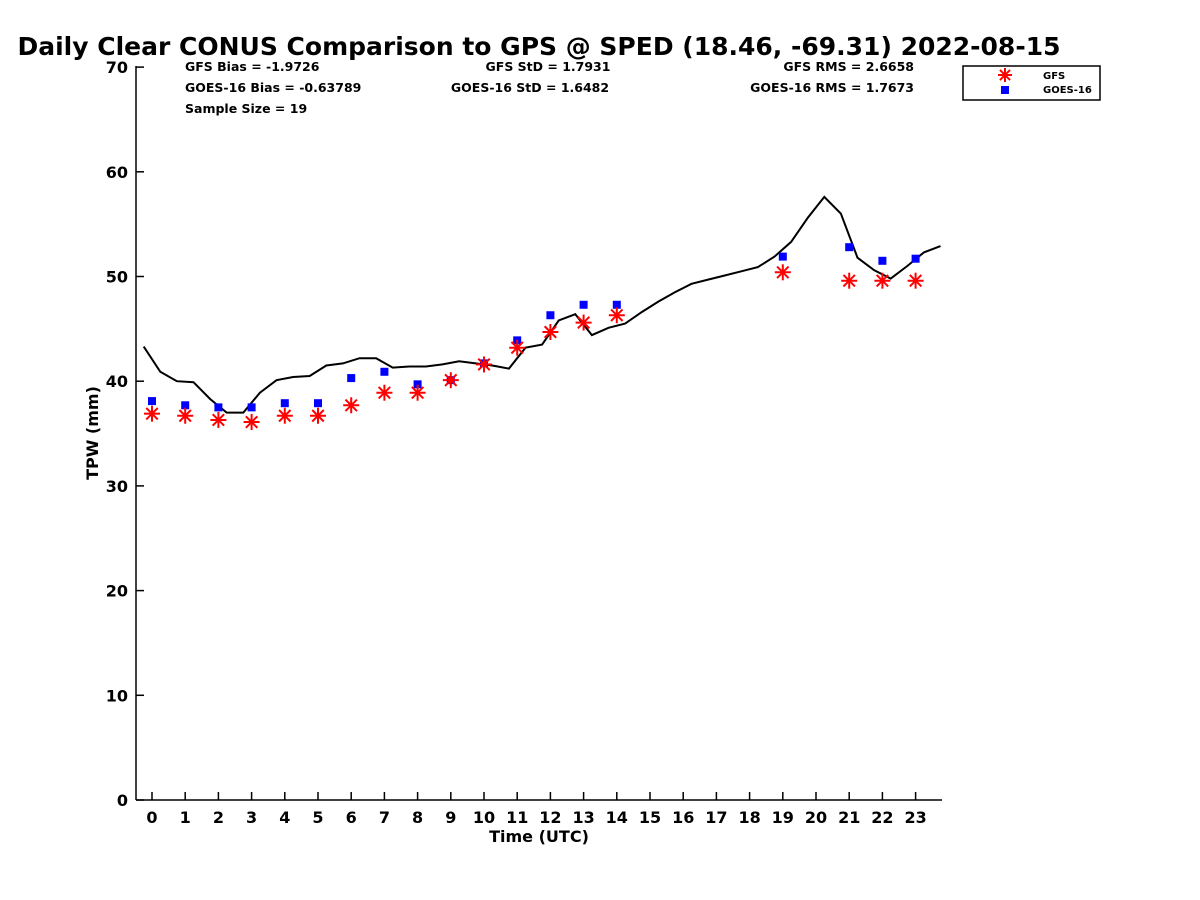  Describe the element at coordinates (683, 817) in the screenshot. I see `x-tick-label: 16` at that location.